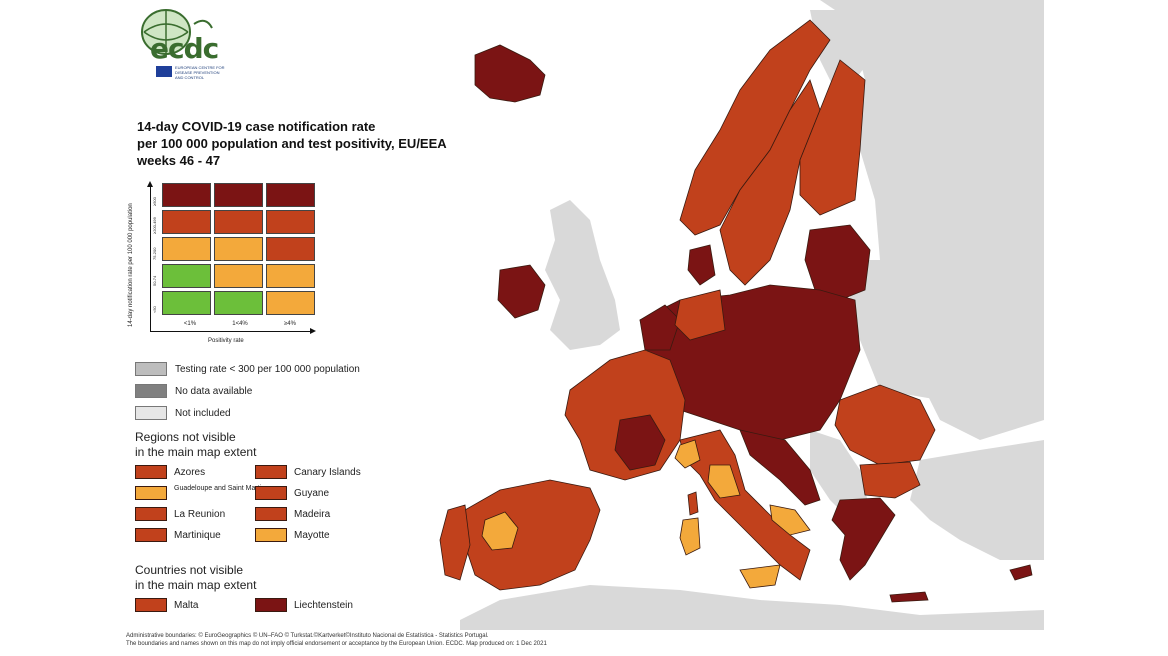 The width and height of the screenshot is (1168, 656). Describe the element at coordinates (154, 201) in the screenshot. I see `y-tick-1: ≥500` at that location.